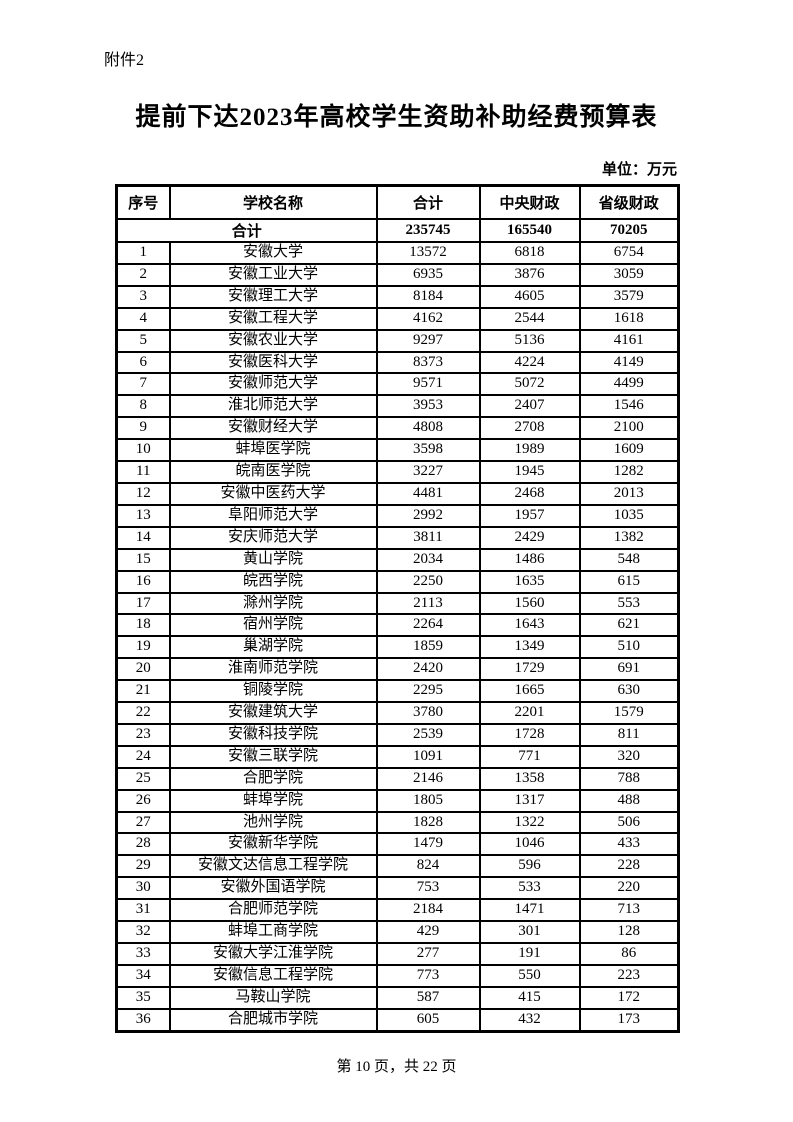 This screenshot has height=1122, width=793. I want to click on cell-total: 2113, so click(428, 603).